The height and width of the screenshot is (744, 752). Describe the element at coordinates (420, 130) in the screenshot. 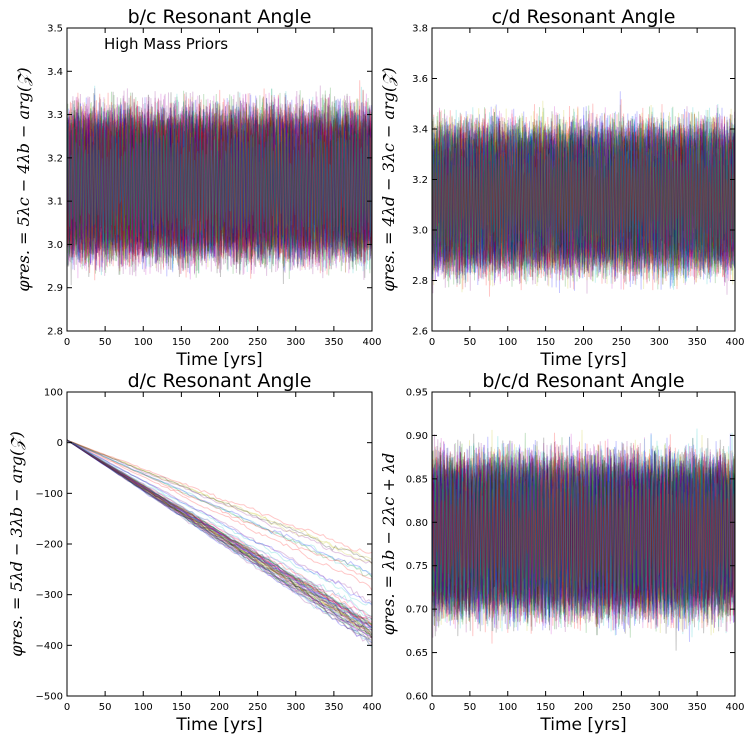

I see `y-tick-label: 3.4` at that location.